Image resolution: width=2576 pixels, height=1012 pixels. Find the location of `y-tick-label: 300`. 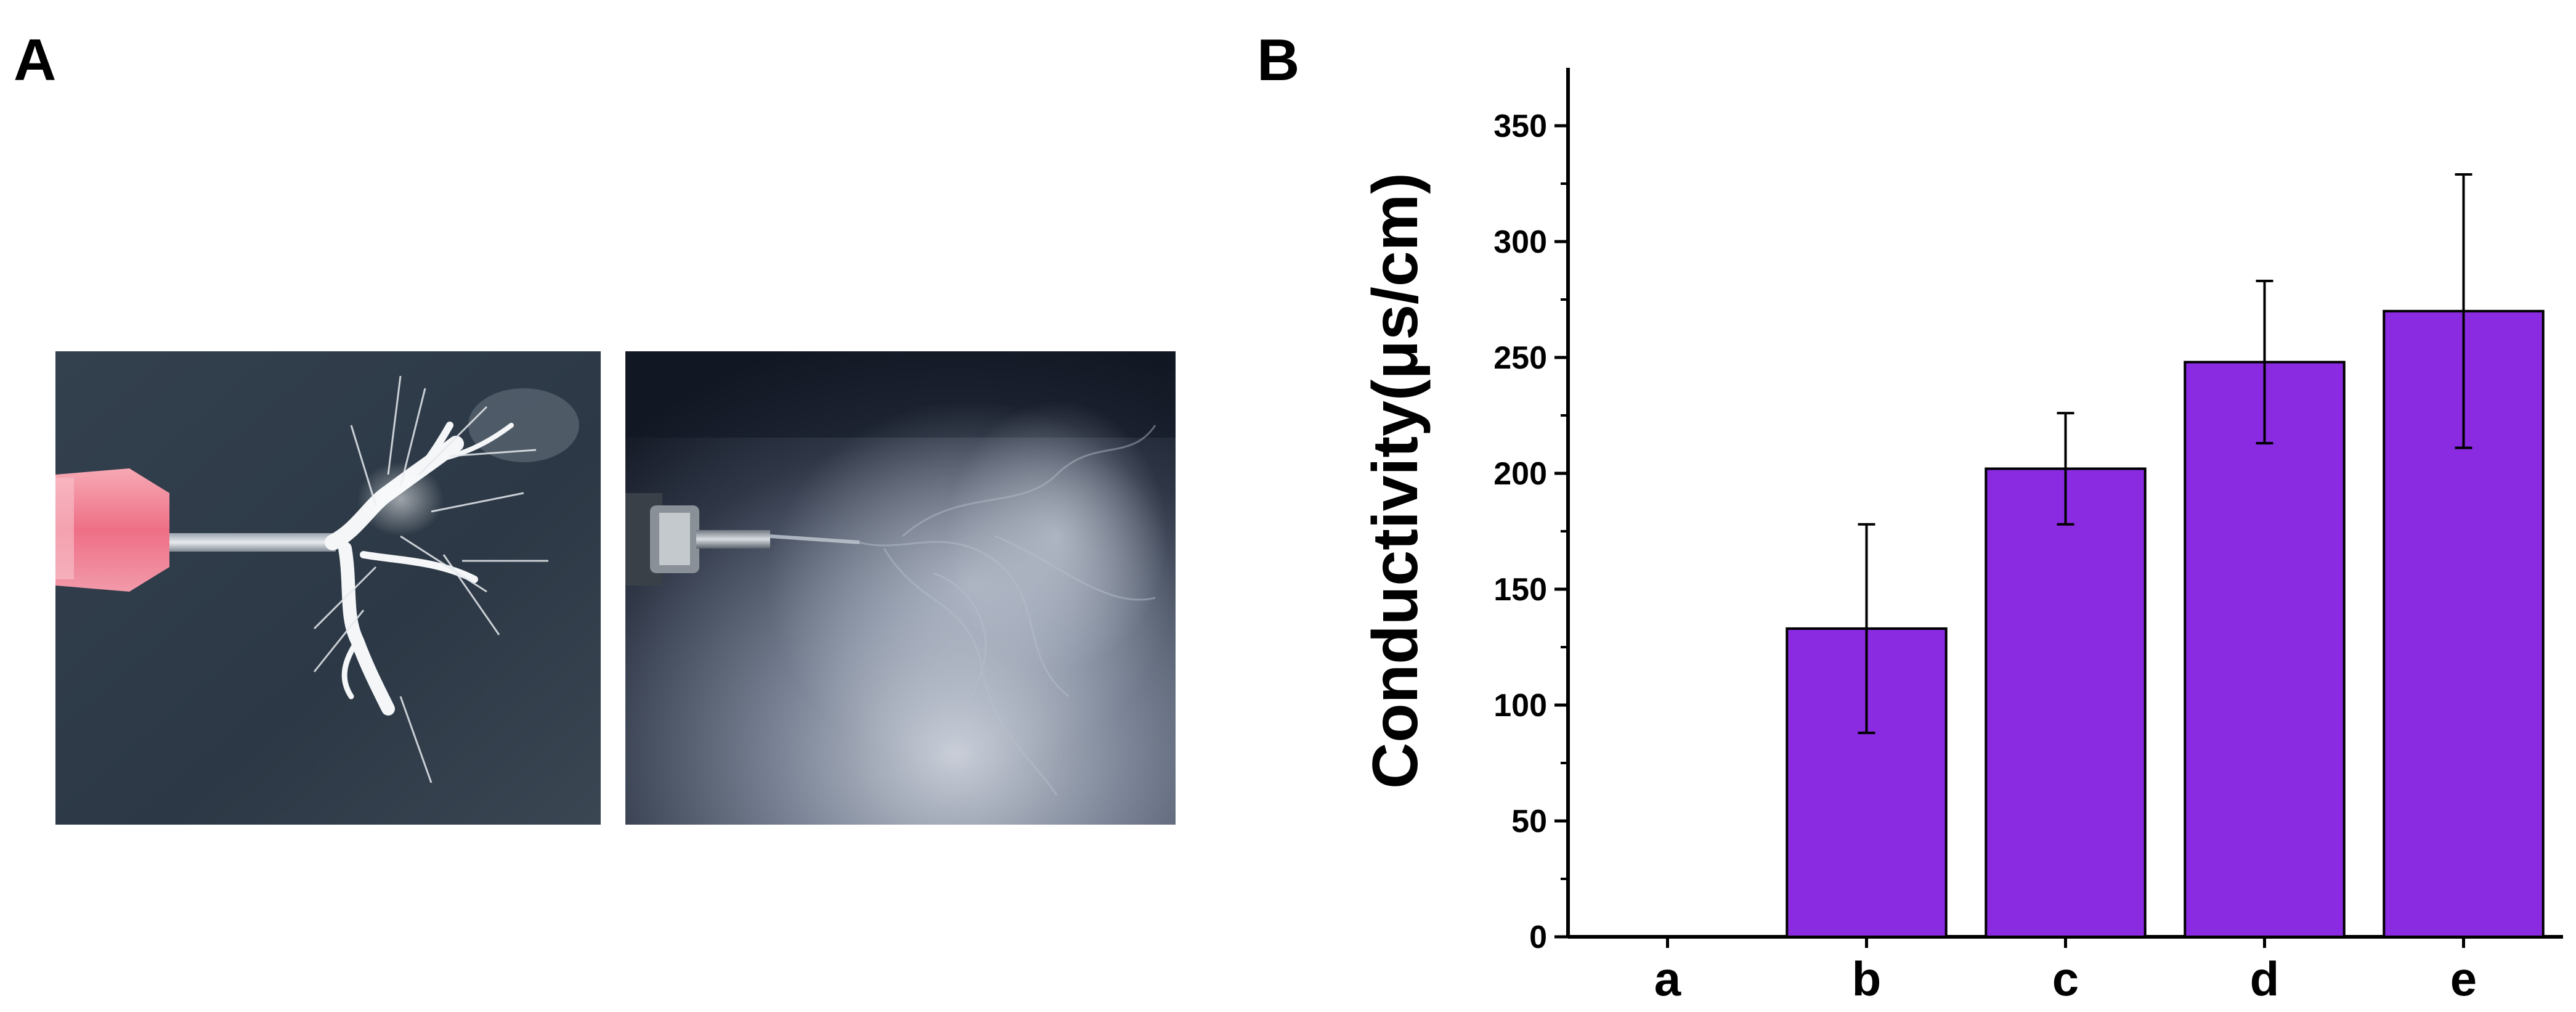

y-tick-label: 300 is located at coordinates (1520, 242).